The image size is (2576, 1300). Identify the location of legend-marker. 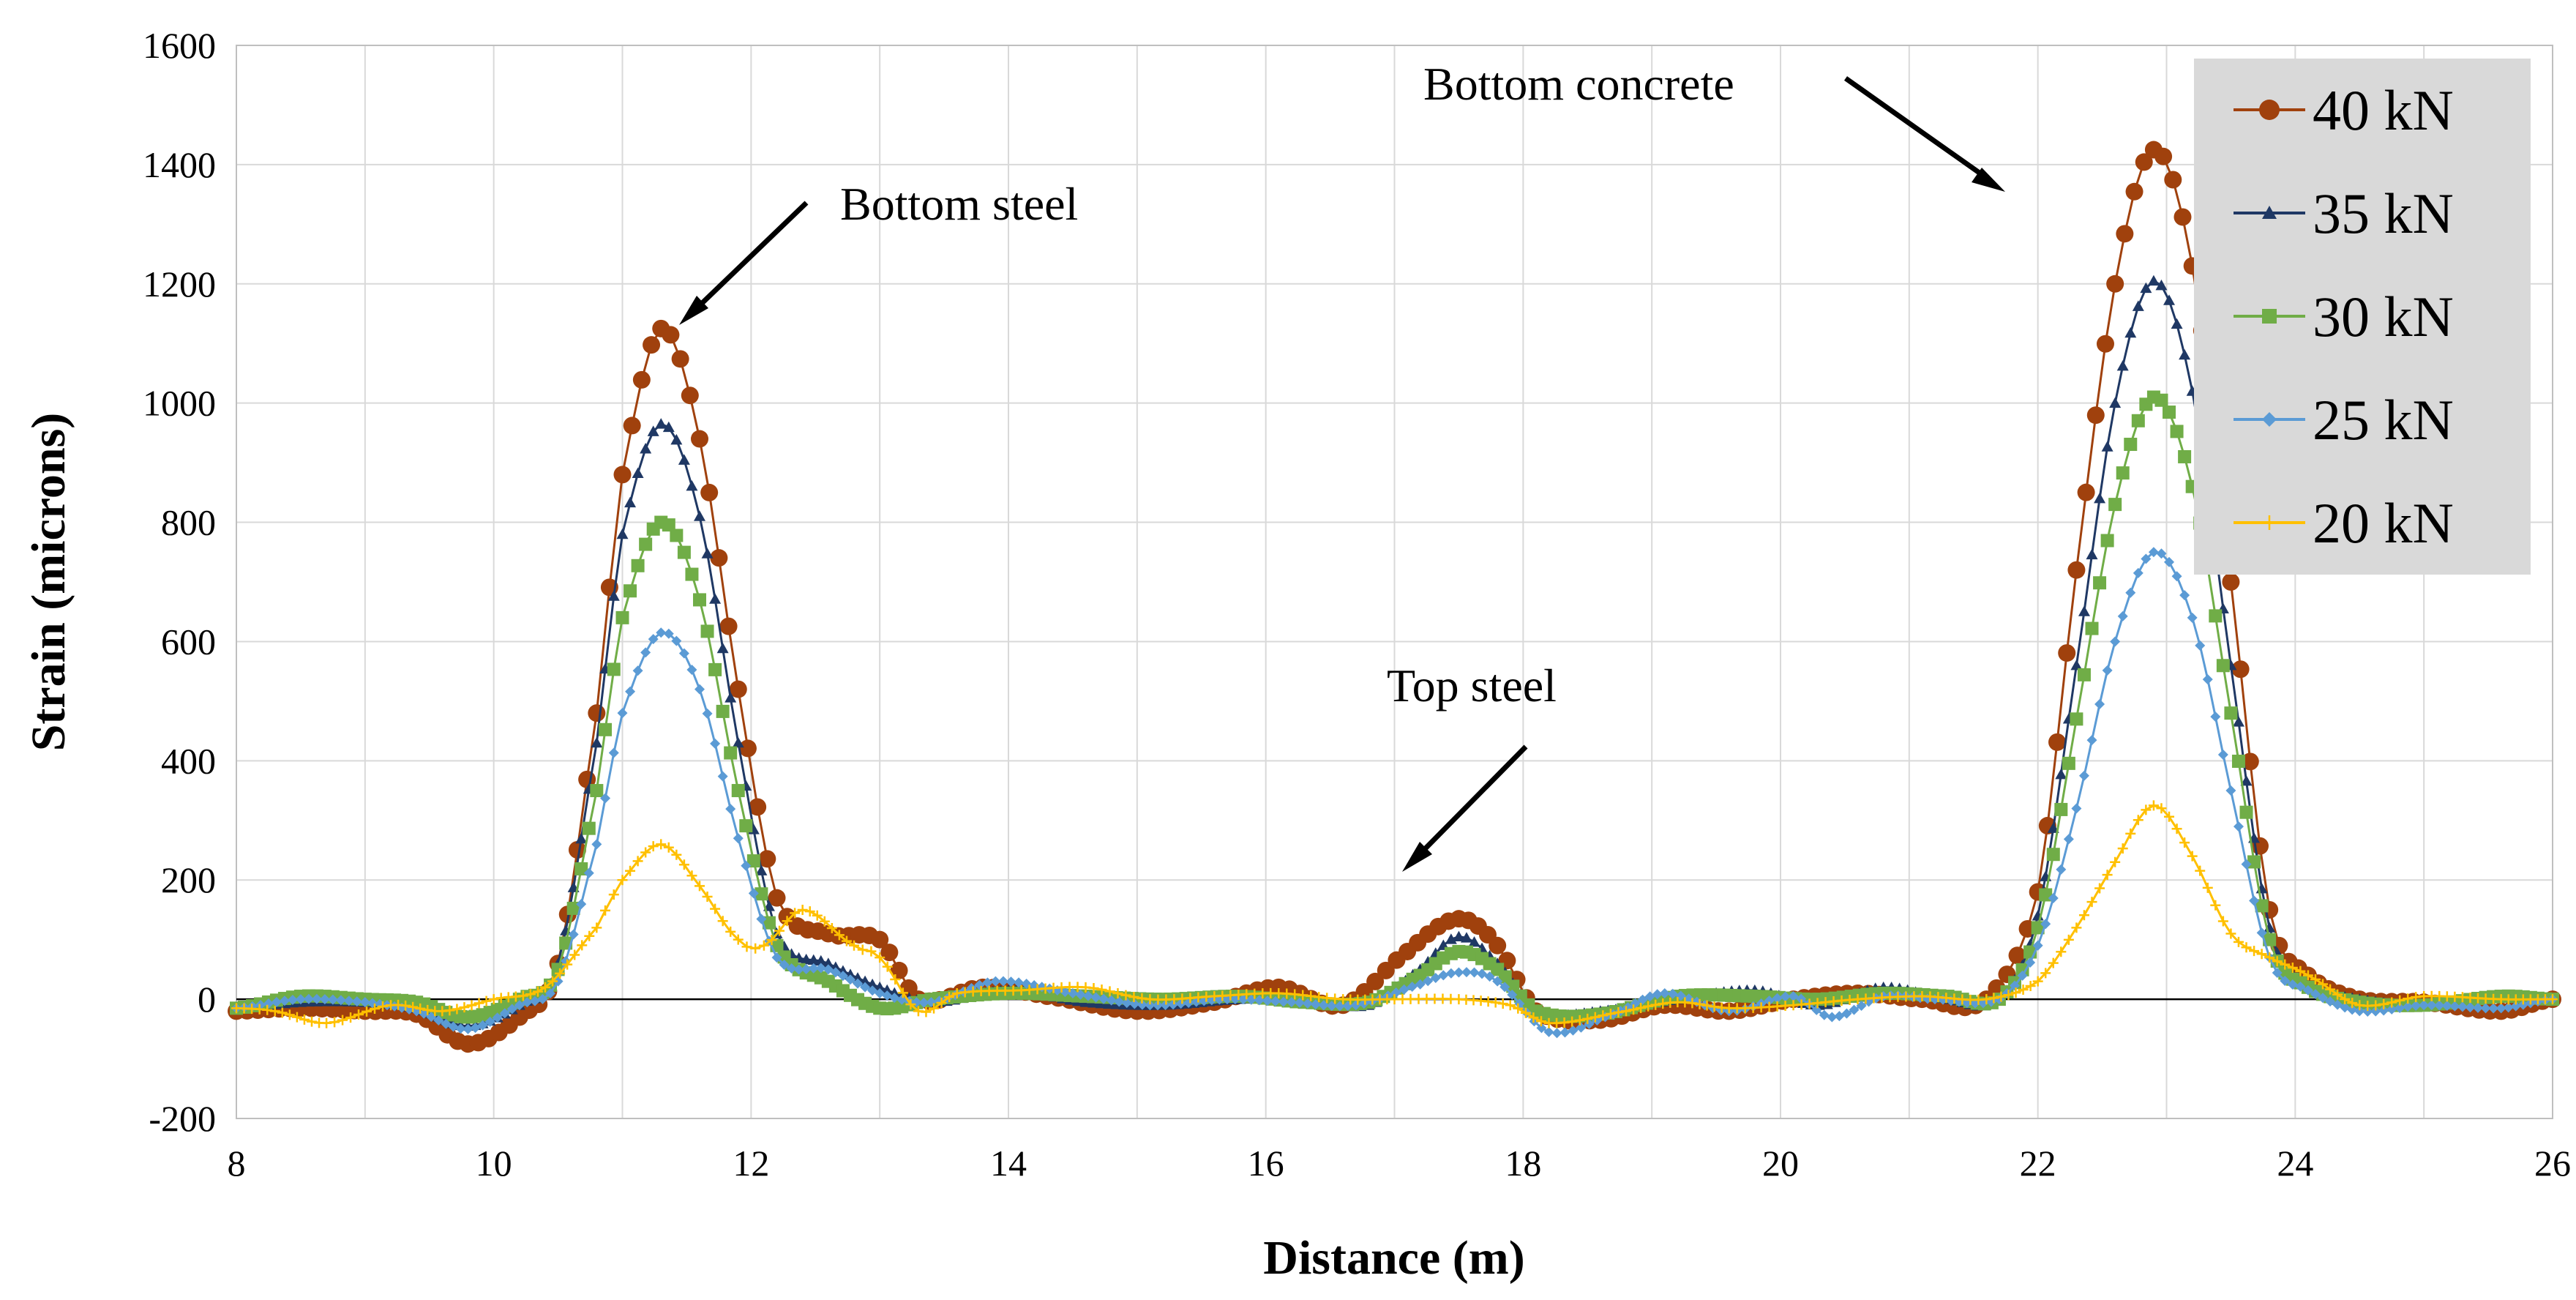
(2269, 110).